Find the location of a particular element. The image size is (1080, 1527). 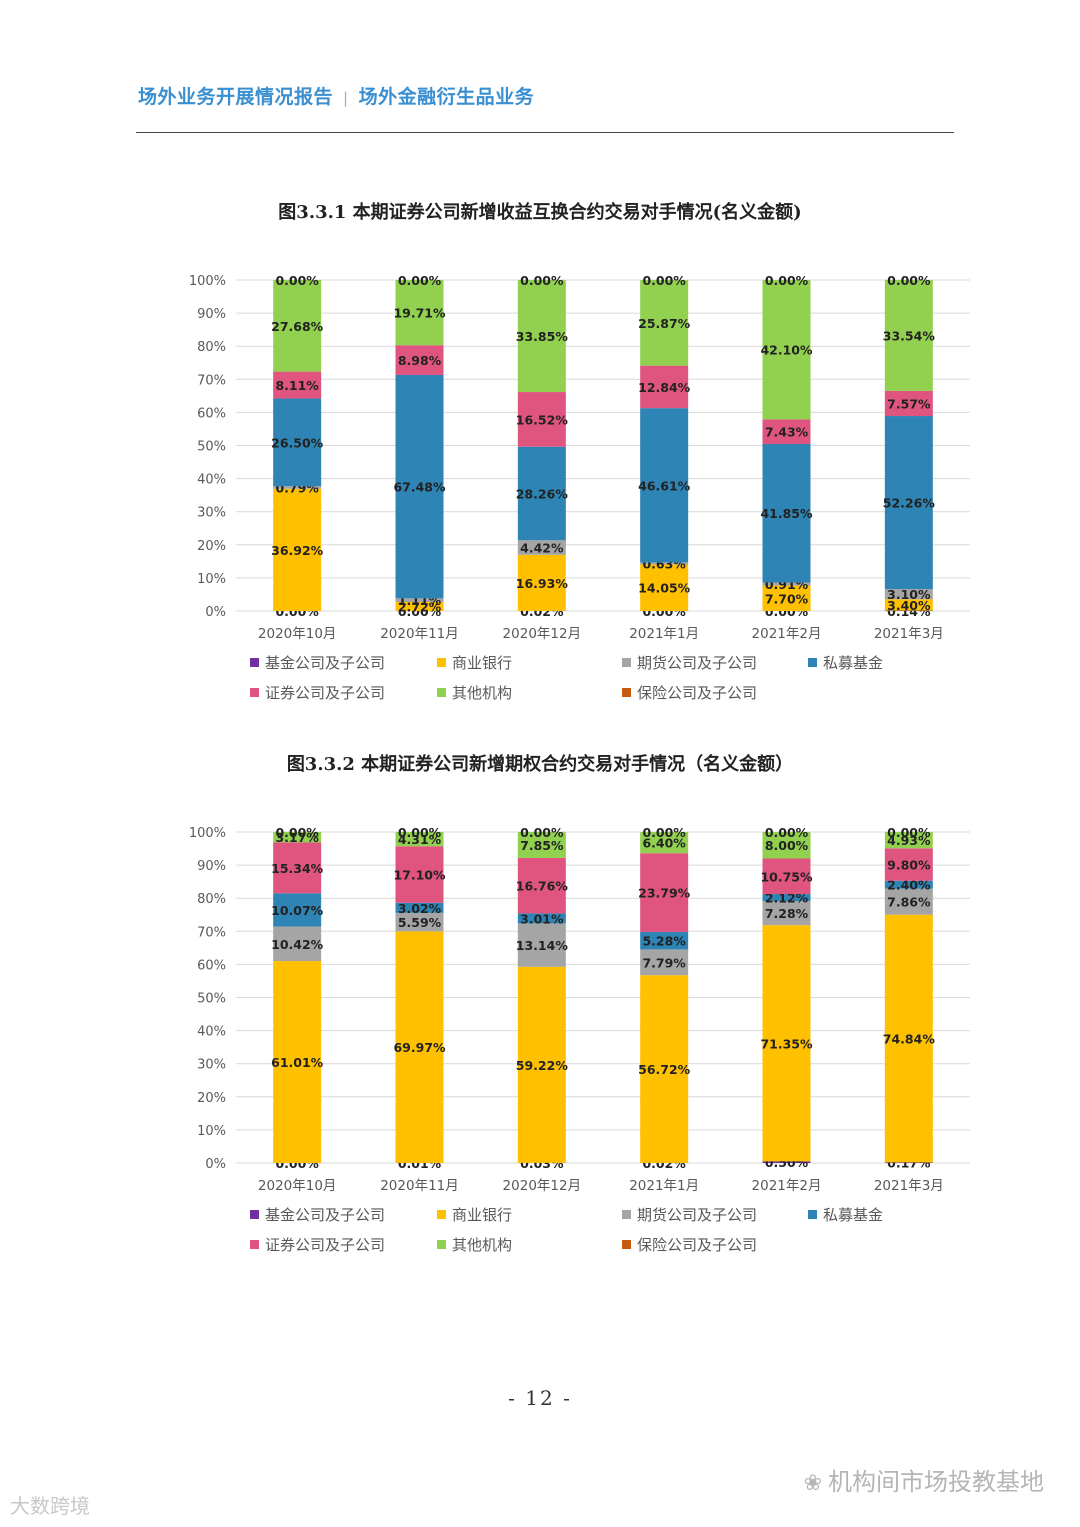

legend-label: 证券公司及子公司 is located at coordinates (325, 1245).